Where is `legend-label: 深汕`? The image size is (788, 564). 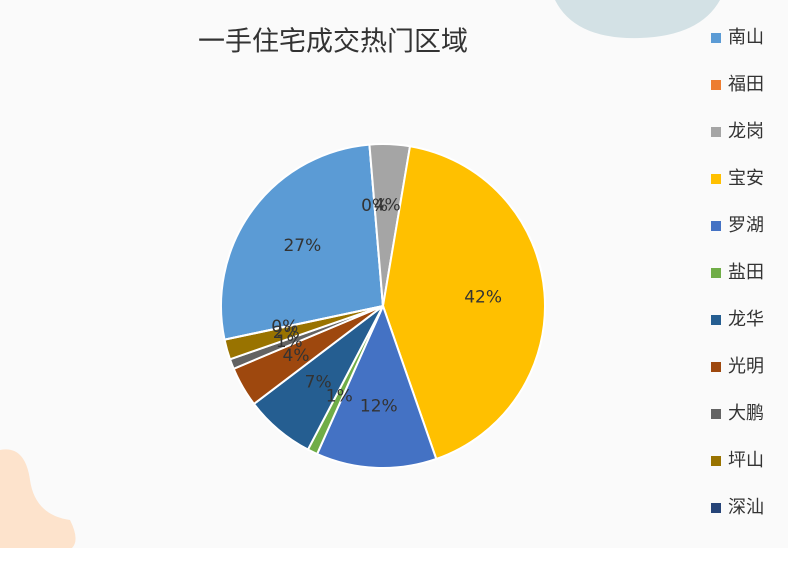 legend-label: 深汕 is located at coordinates (746, 507).